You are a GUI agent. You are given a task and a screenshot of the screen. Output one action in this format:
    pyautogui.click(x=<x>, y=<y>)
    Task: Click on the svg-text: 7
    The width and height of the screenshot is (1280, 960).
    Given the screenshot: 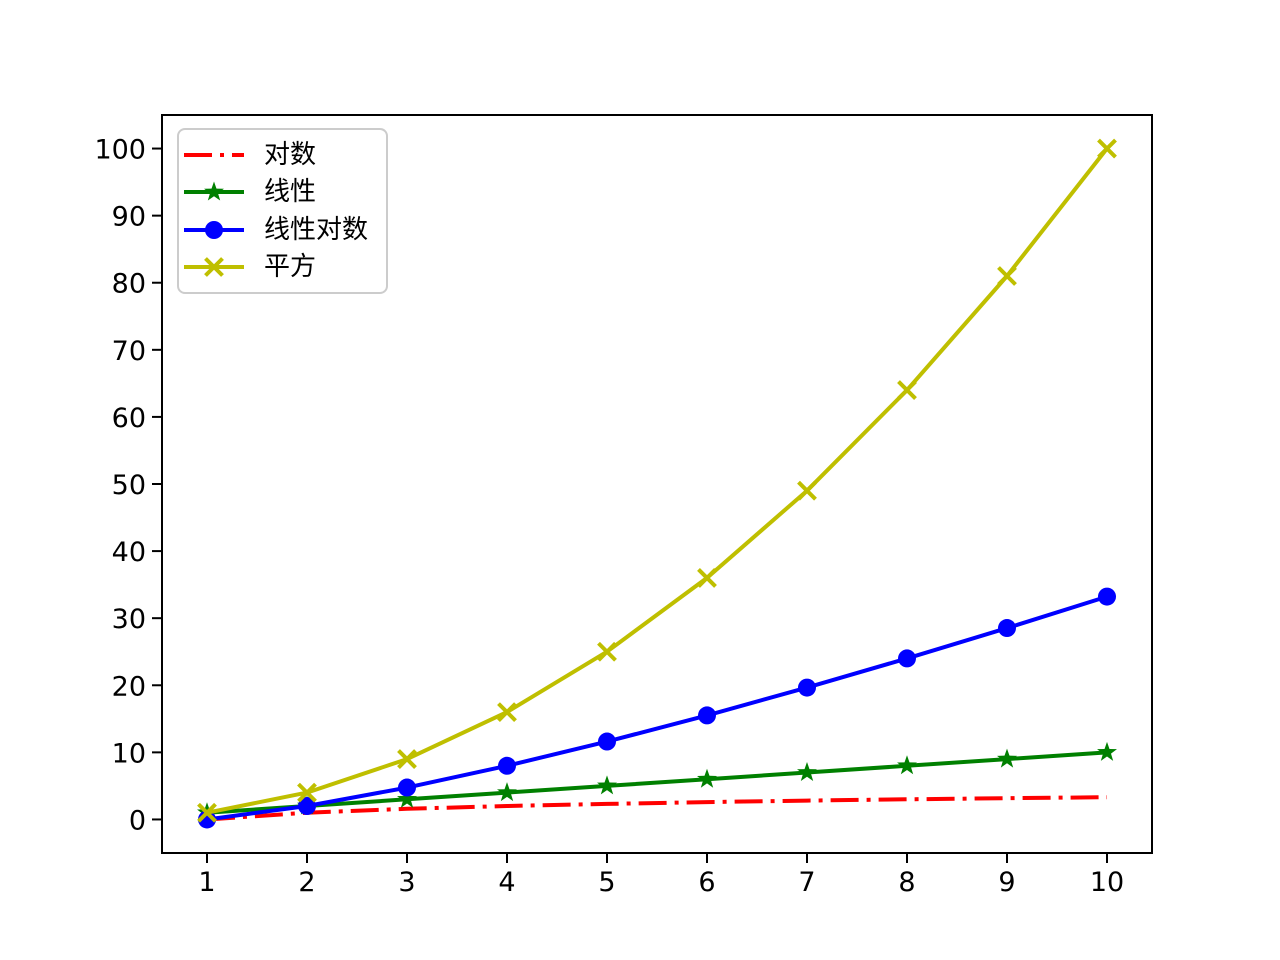 What is the action you would take?
    pyautogui.click(x=806, y=882)
    